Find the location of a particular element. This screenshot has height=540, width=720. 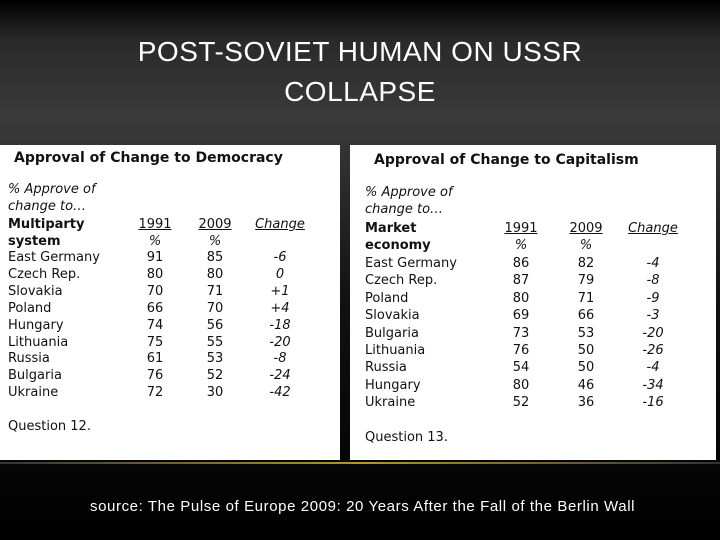

table-title: Approval of Change to Capitalism is located at coordinates (506, 160).